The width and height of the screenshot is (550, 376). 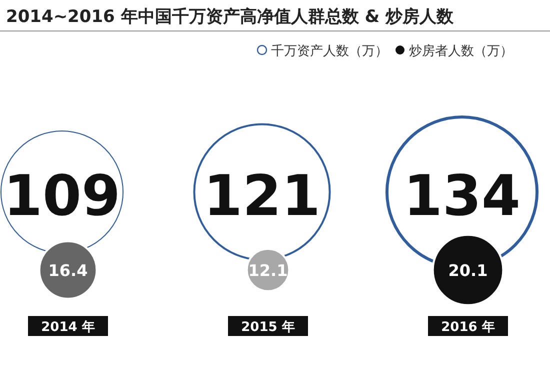 What do you see at coordinates (462, 196) in the screenshot?
I see `data-label: 134` at bounding box center [462, 196].